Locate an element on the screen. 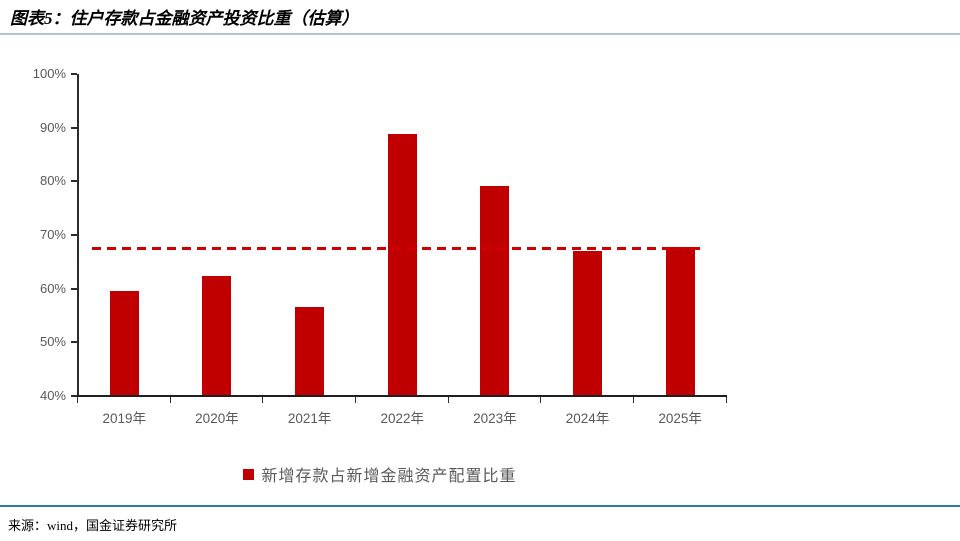 This screenshot has width=960, height=541. x-axis-label: 2023年 is located at coordinates (495, 418).